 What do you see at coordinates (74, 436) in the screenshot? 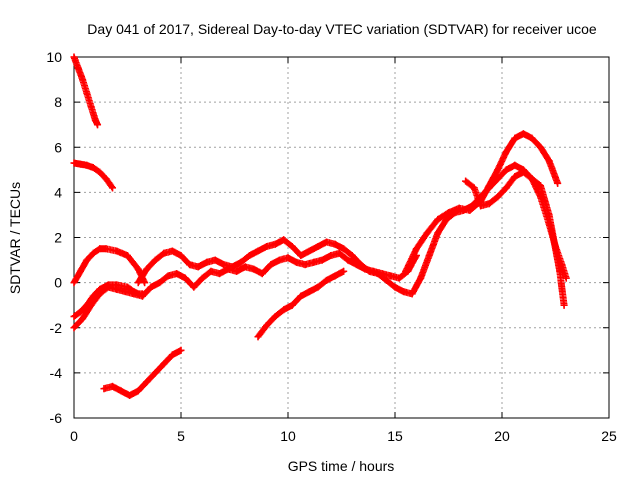
I see `x-tick-label: 0` at bounding box center [74, 436].